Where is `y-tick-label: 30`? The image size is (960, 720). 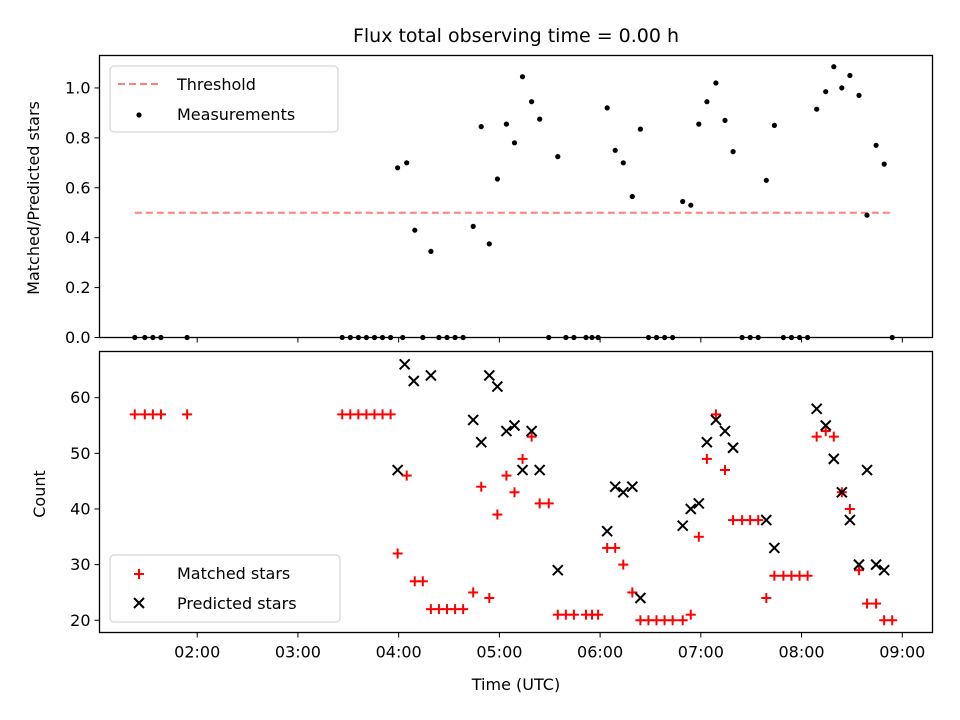
y-tick-label: 30 is located at coordinates (80, 564).